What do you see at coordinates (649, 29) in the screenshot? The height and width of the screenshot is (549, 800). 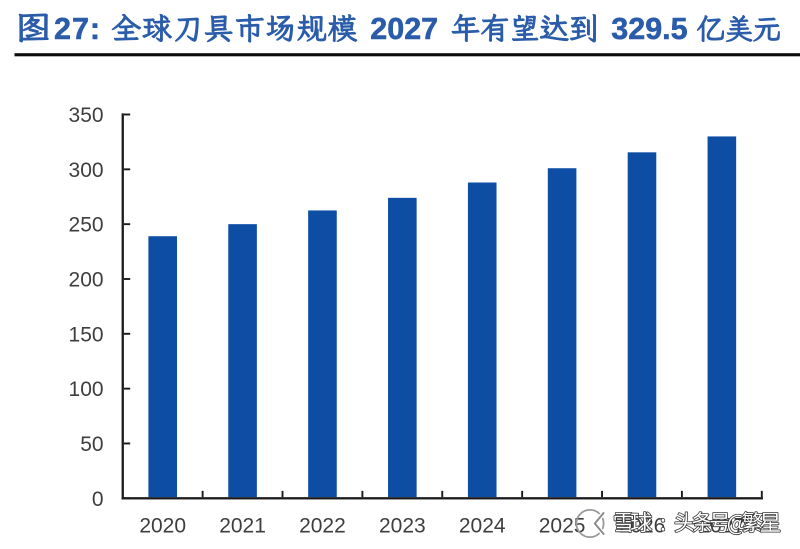 I see `svg-text: 329.5` at bounding box center [649, 29].